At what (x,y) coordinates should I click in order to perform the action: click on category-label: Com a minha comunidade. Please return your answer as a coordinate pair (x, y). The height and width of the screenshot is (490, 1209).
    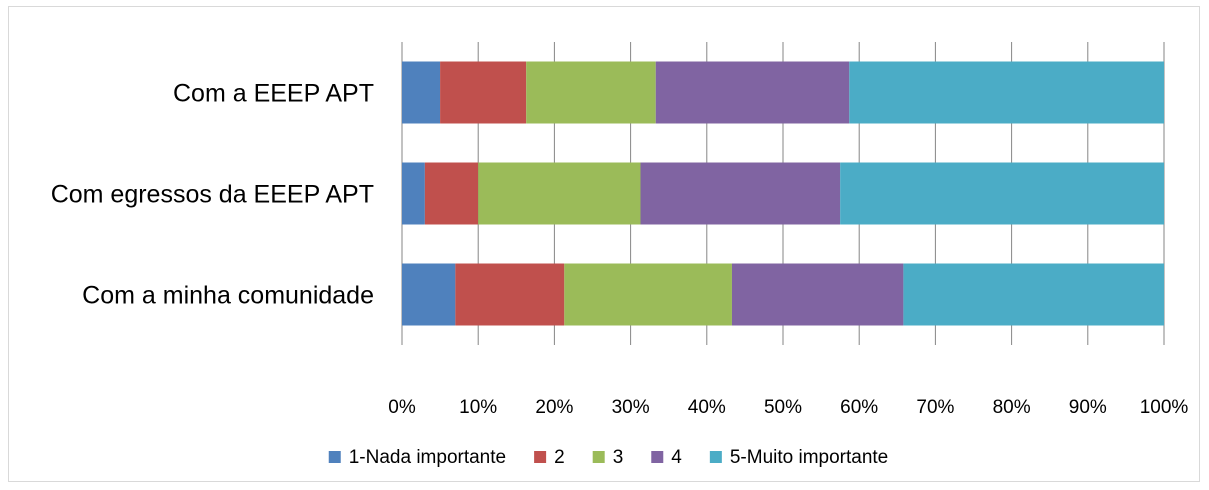
    Looking at the image, I should click on (228, 296).